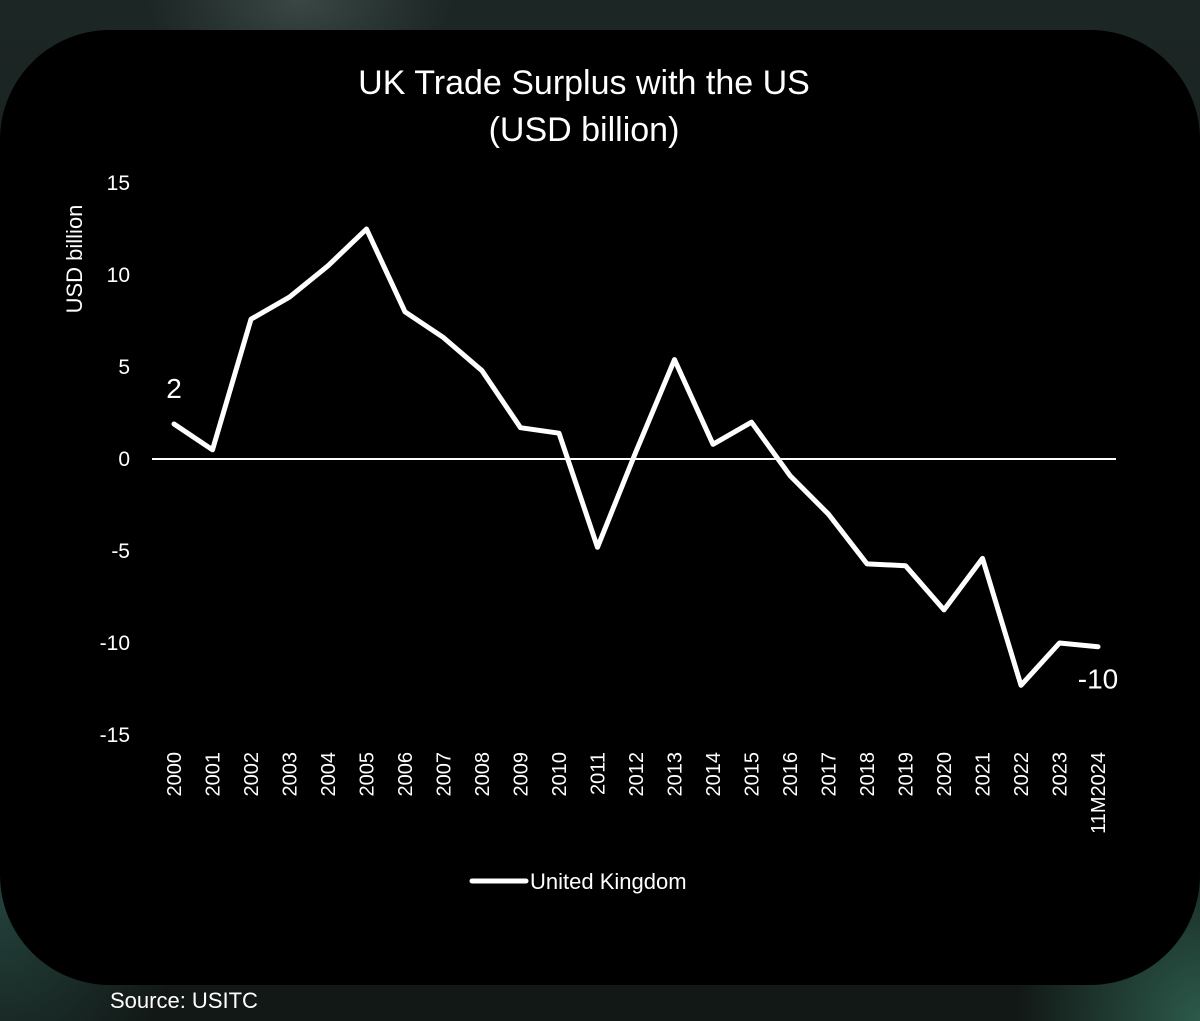 This screenshot has height=1021, width=1200. What do you see at coordinates (1099, 793) in the screenshot?
I see `x-tick-label: 11M2024` at bounding box center [1099, 793].